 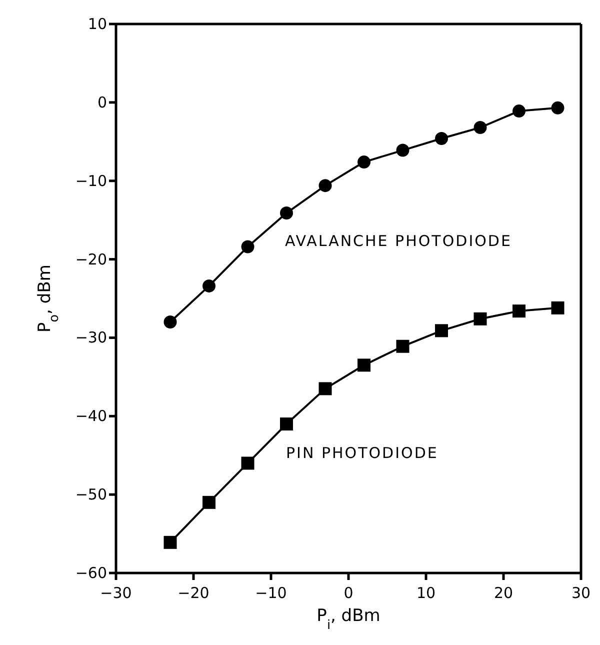 I want to click on y-tick-label: 0, so click(x=102, y=102).